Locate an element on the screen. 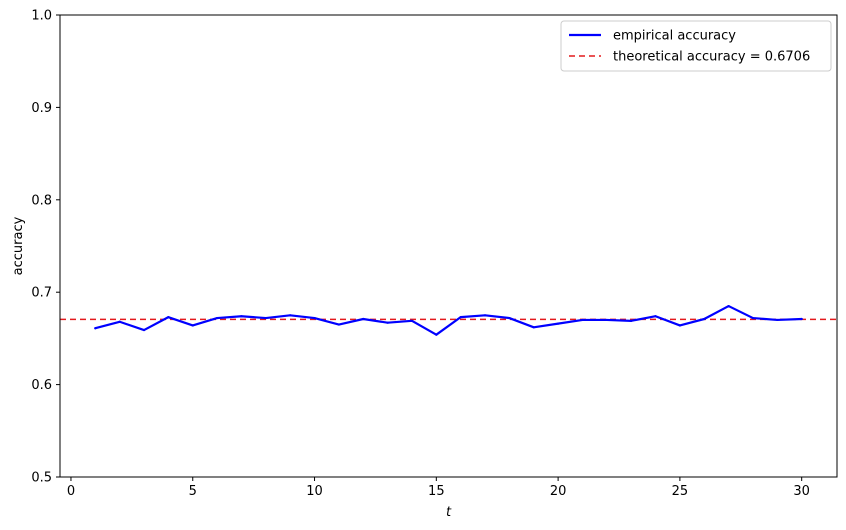 The height and width of the screenshot is (530, 846). legend-label: empirical accuracy is located at coordinates (674, 36).